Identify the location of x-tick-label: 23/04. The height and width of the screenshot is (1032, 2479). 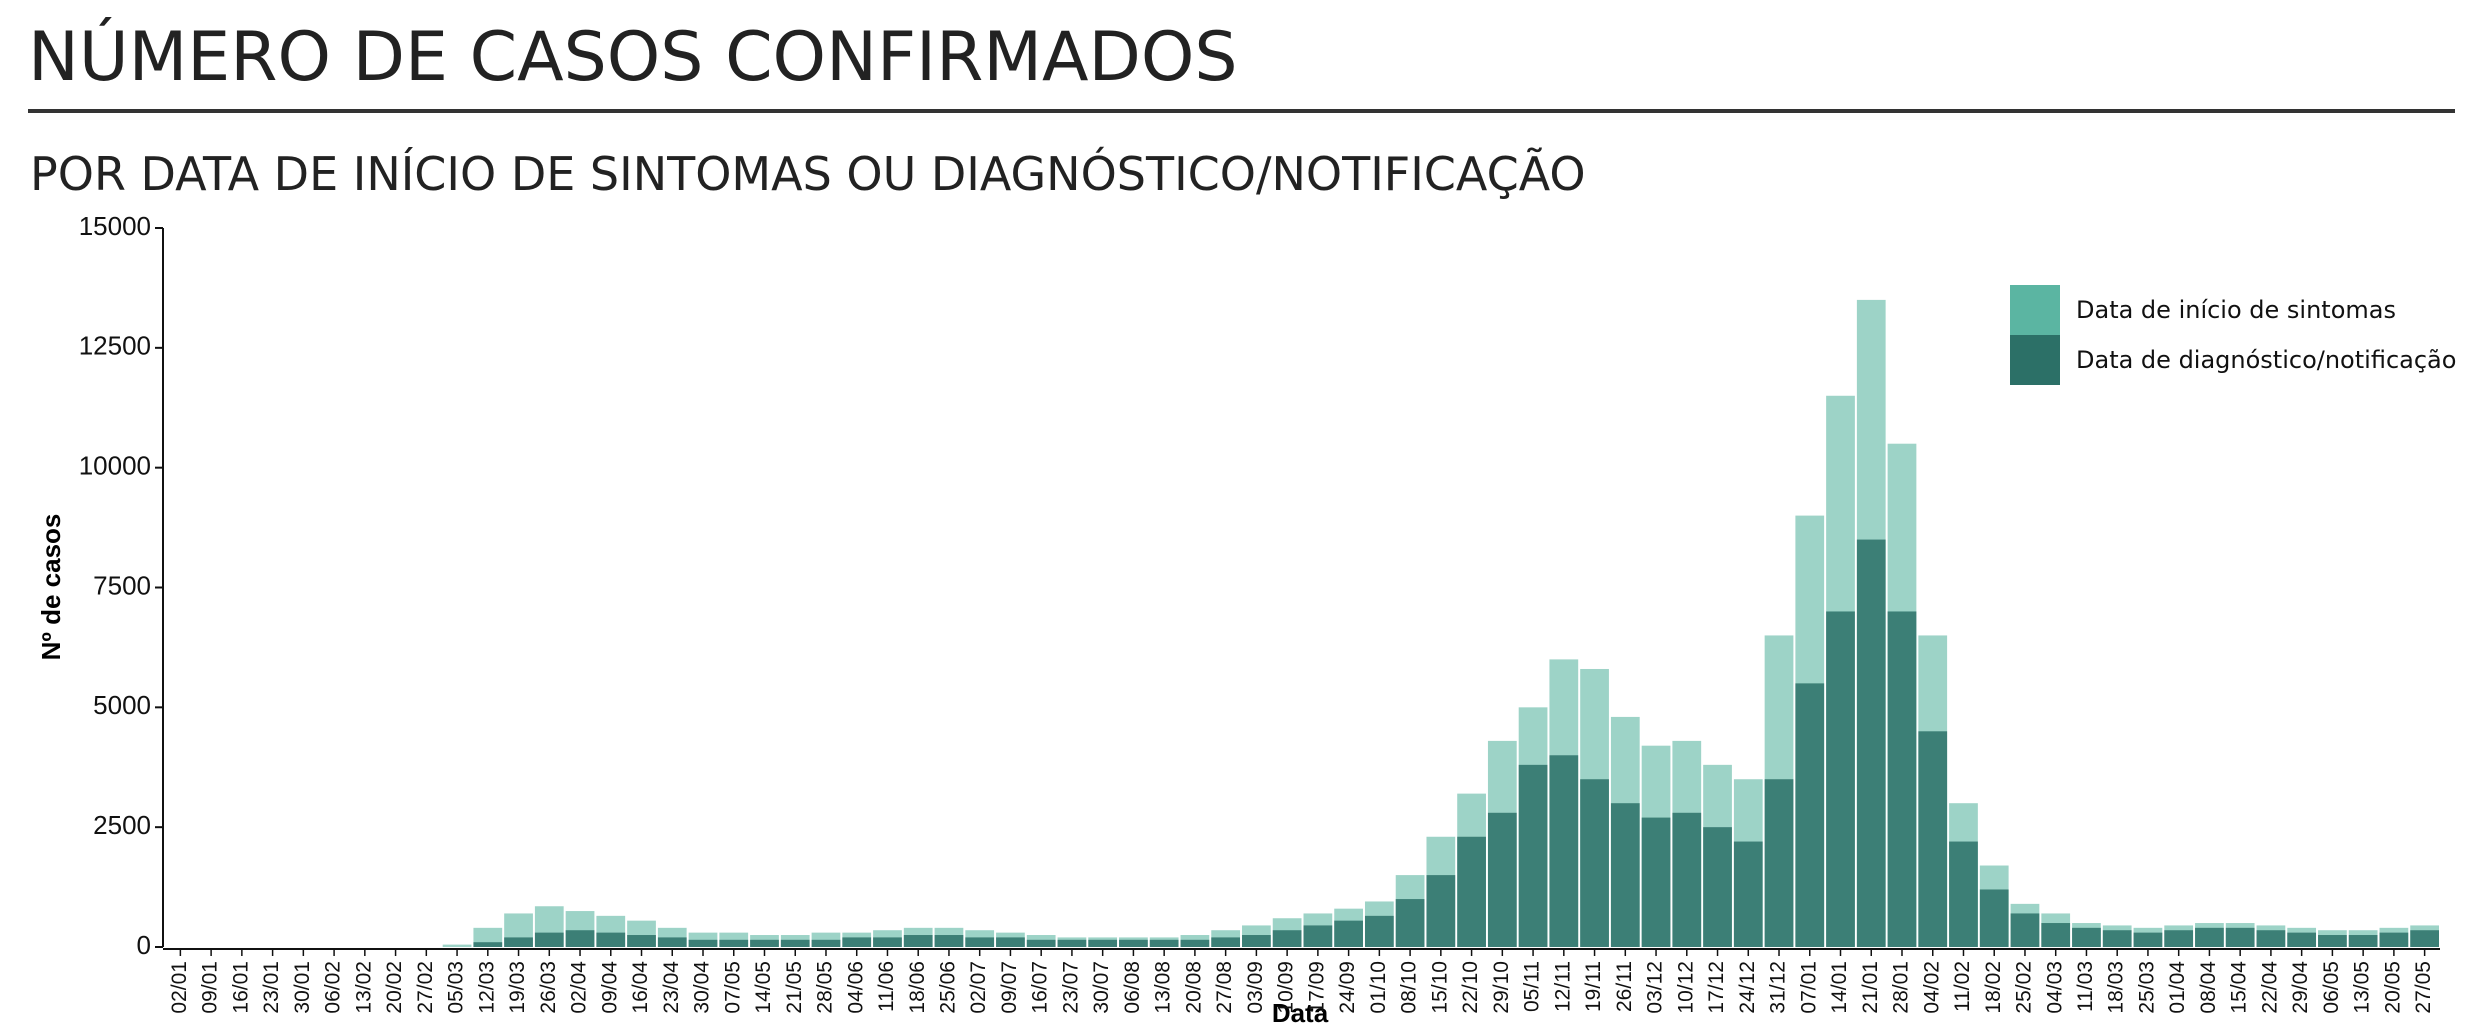
(671, 987).